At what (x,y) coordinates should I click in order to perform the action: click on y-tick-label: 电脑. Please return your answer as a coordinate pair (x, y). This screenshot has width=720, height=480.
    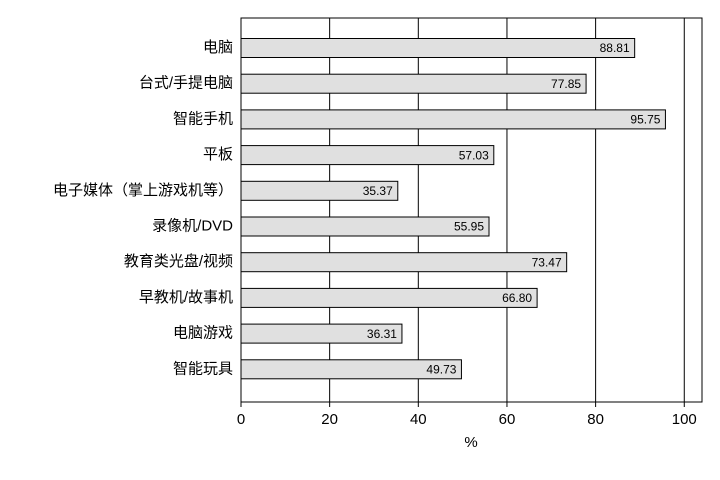
    Looking at the image, I should click on (218, 47).